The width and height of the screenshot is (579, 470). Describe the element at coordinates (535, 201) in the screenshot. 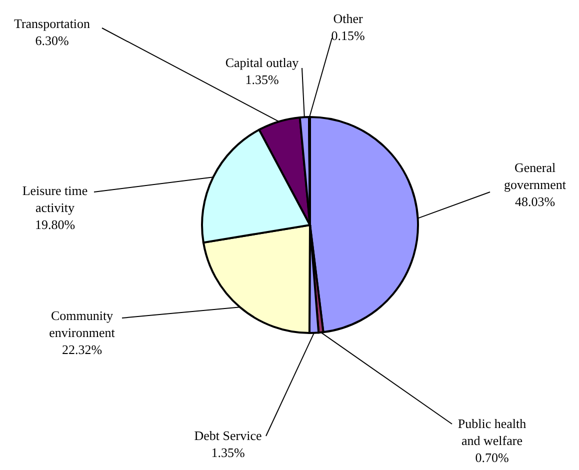

I see `data-label: 48.03%` at that location.